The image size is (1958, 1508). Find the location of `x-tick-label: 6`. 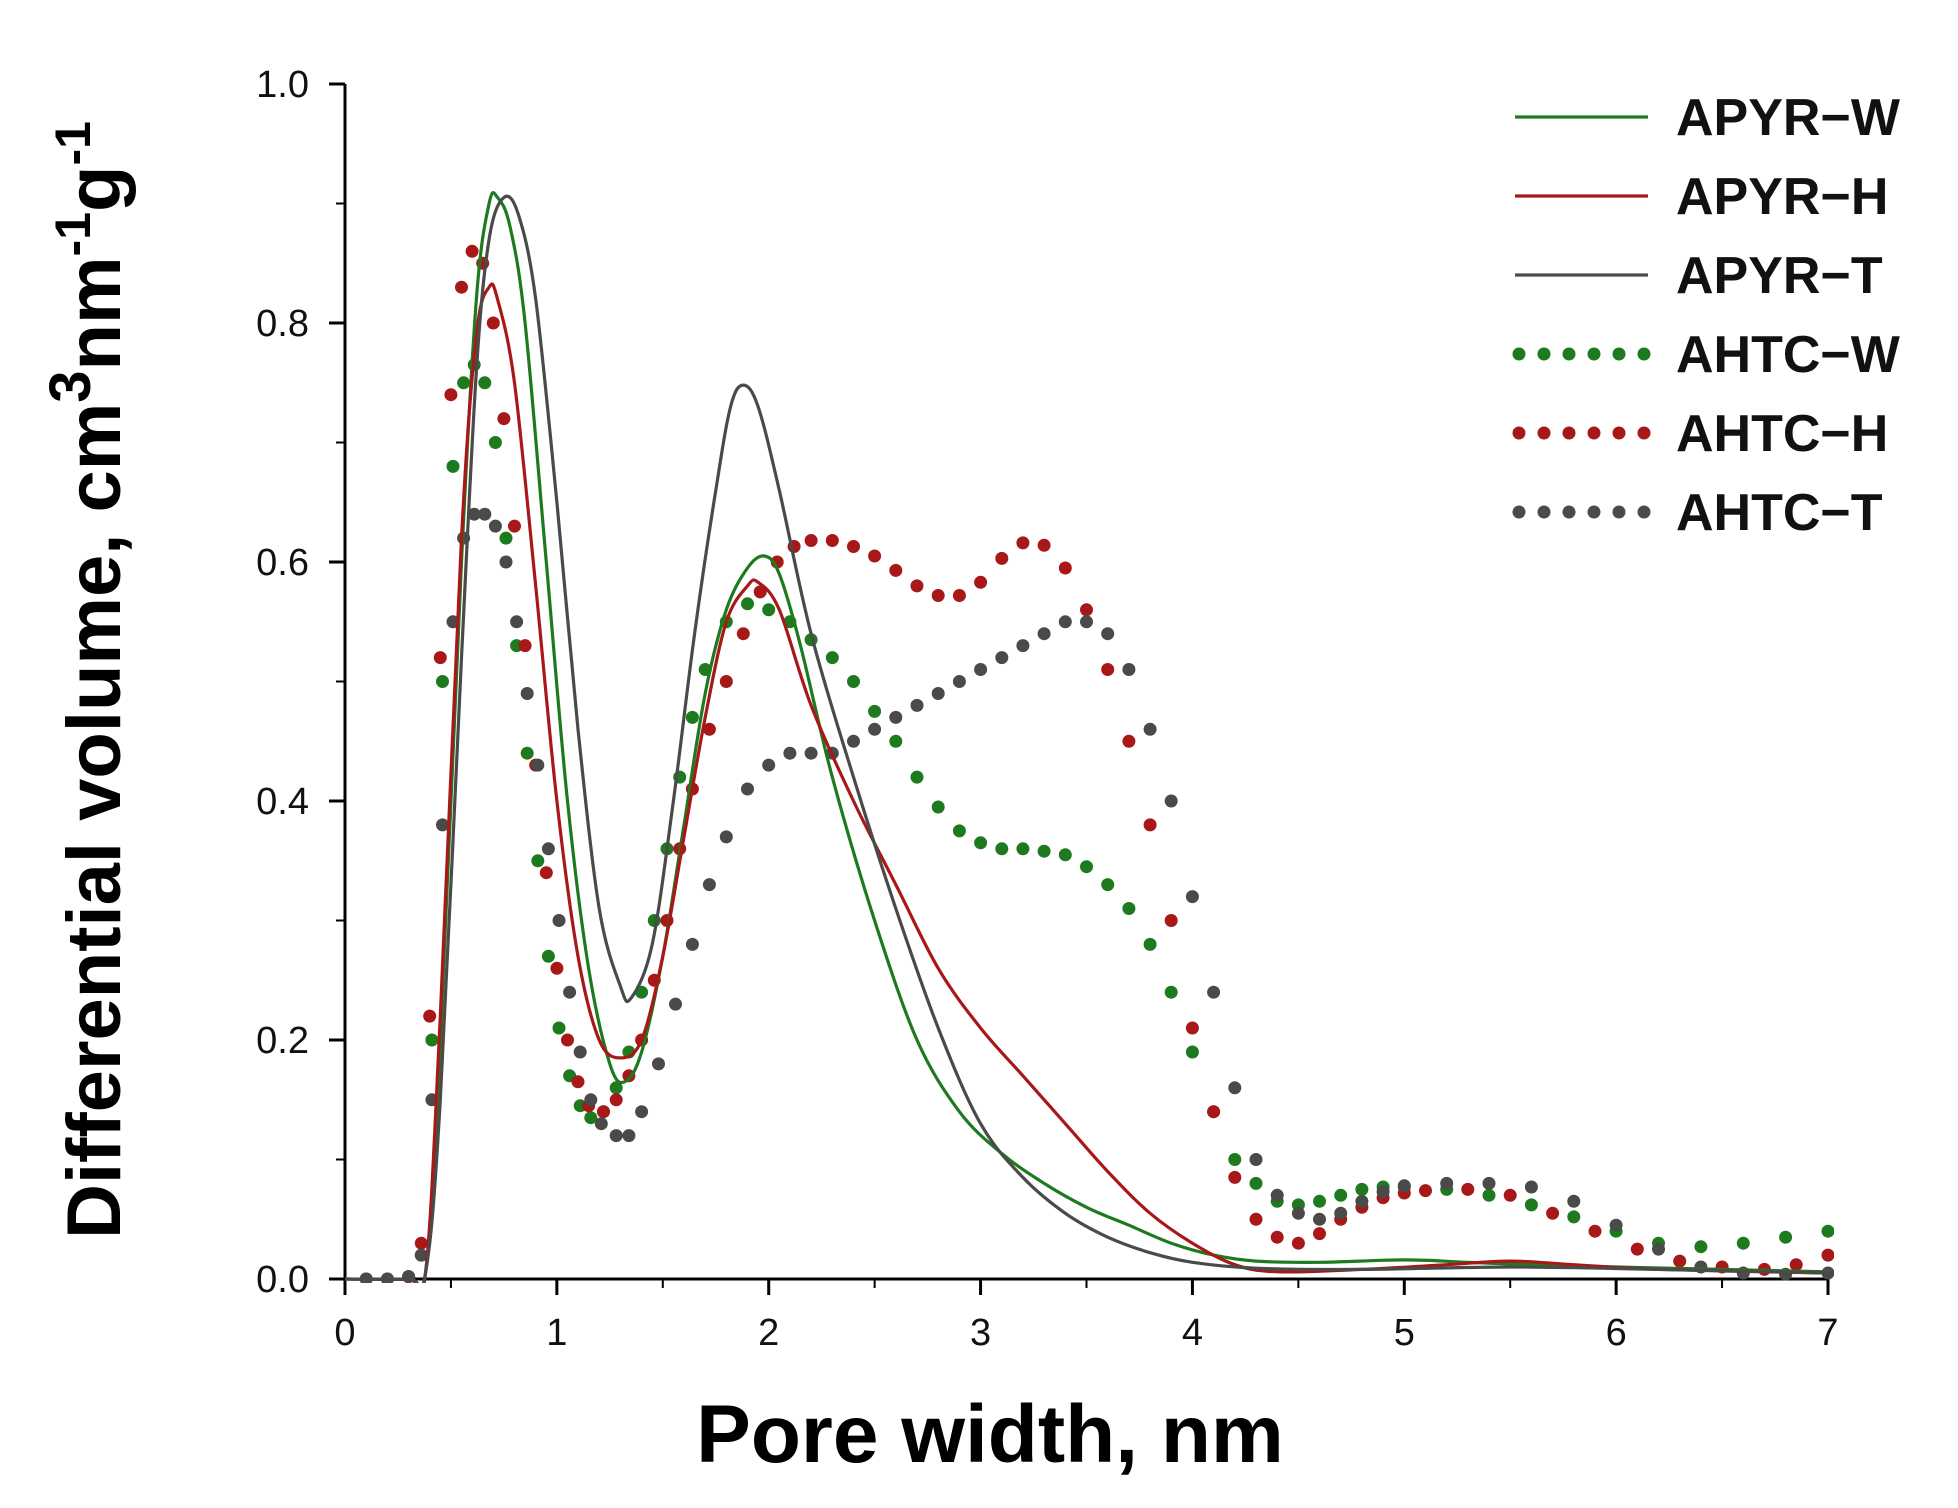

x-tick-label: 6 is located at coordinates (1616, 1333).